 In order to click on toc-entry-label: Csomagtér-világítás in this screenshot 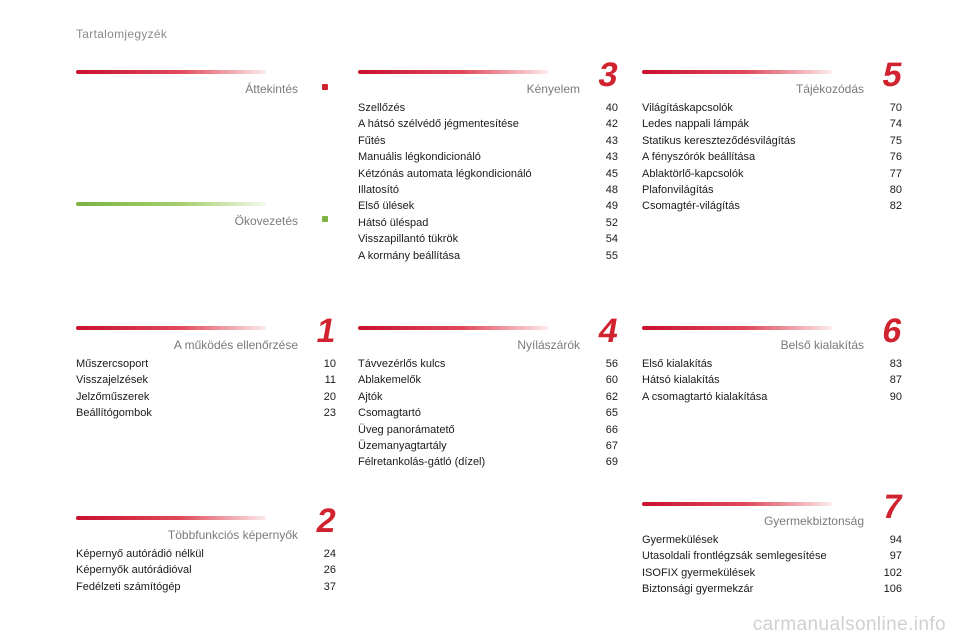, I will do `click(691, 206)`.